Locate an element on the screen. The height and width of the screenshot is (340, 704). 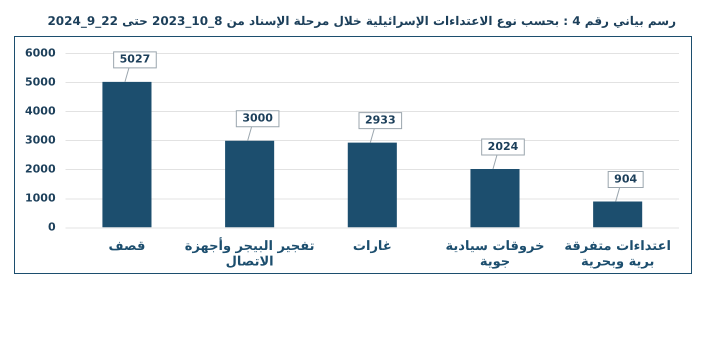
y-tick-label: 6000 is located at coordinates (40, 53).